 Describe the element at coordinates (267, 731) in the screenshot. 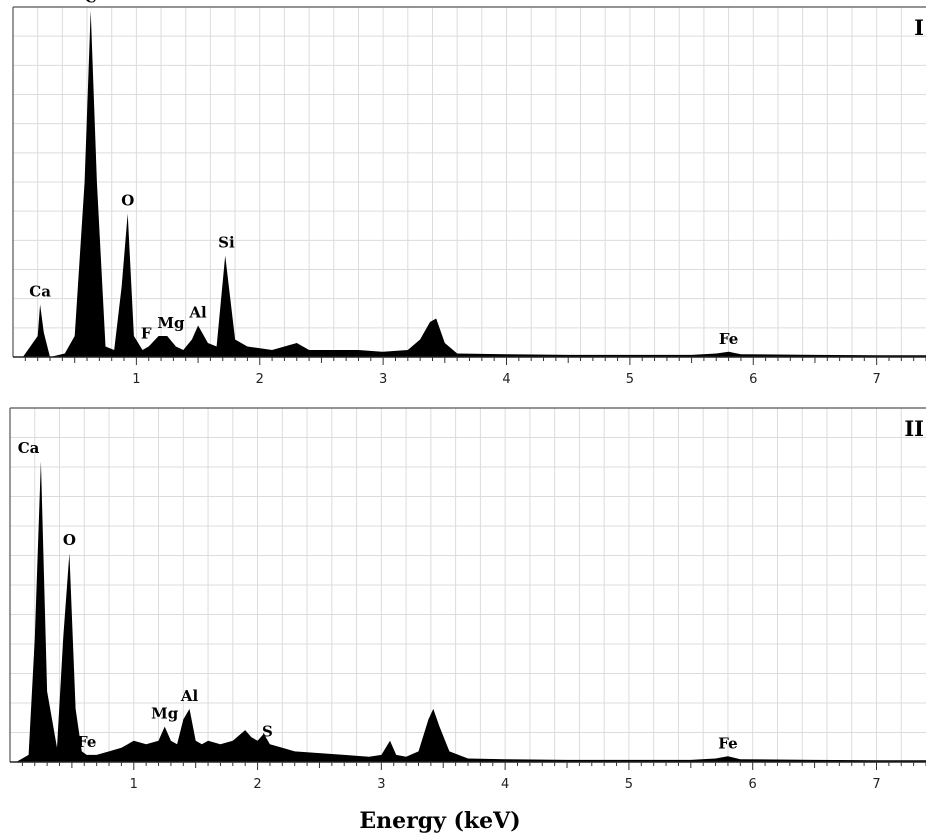

I see `peak-label: S` at that location.